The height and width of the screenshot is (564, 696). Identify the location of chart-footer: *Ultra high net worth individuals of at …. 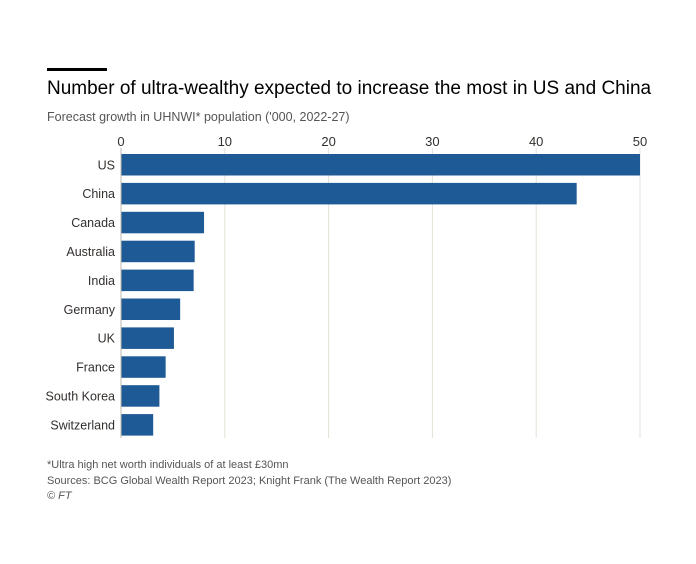
(249, 481).